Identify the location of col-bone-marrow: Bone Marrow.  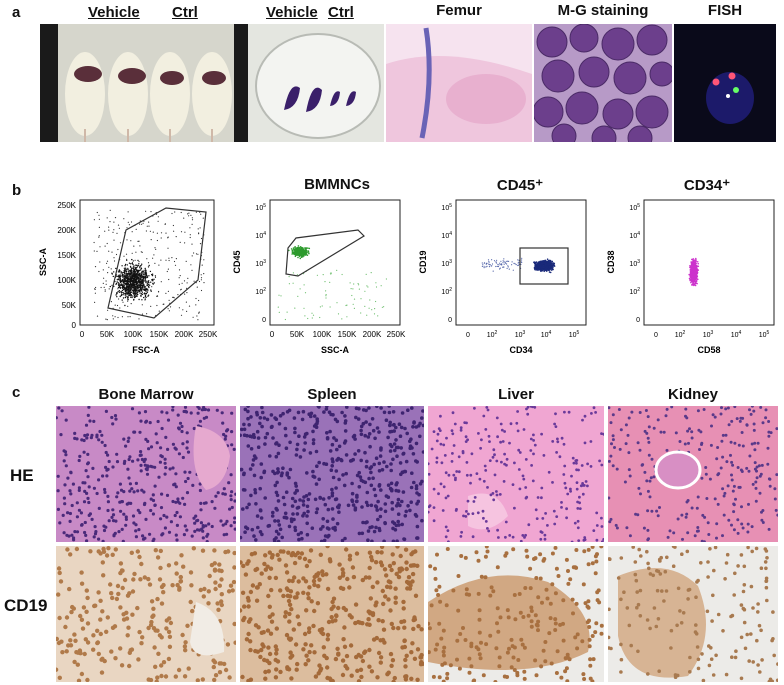
(146, 394).